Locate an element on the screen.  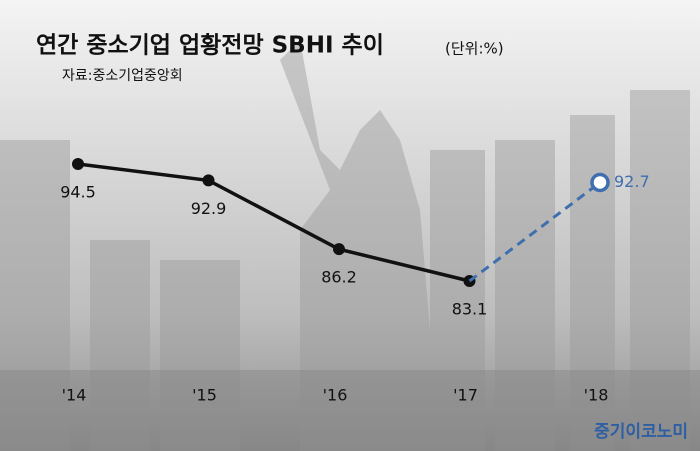
x-tick-label: '16 is located at coordinates (335, 395).